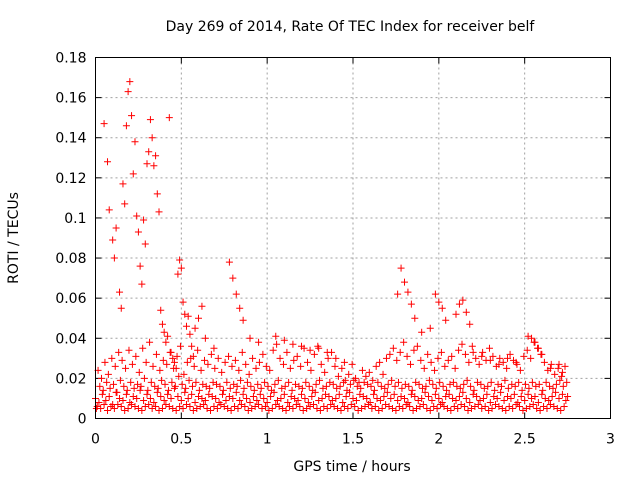 This screenshot has height=480, width=640. I want to click on y-tick-label: 0.12, so click(70, 179).